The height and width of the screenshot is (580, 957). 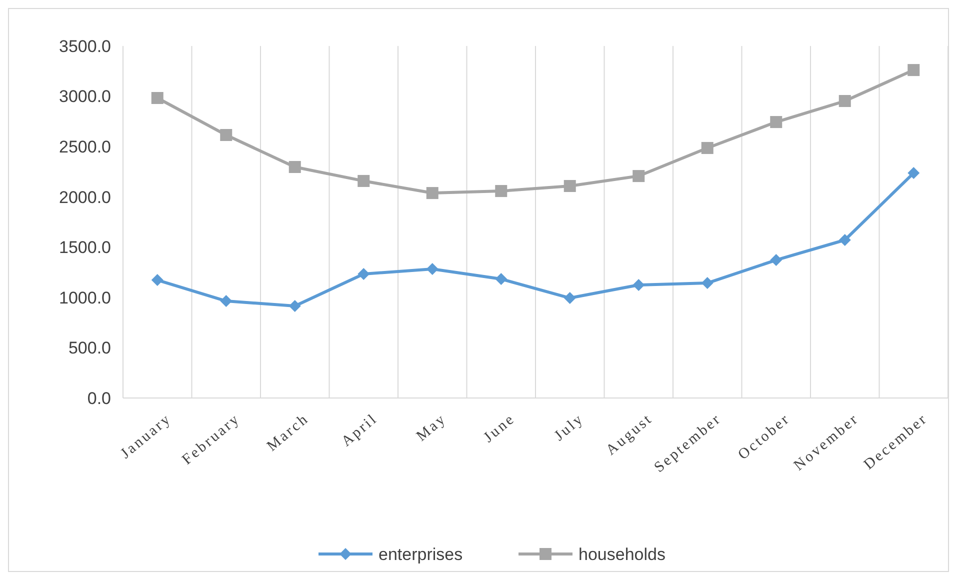 What do you see at coordinates (85, 96) in the screenshot?
I see `y-tick-label: 3000.0` at bounding box center [85, 96].